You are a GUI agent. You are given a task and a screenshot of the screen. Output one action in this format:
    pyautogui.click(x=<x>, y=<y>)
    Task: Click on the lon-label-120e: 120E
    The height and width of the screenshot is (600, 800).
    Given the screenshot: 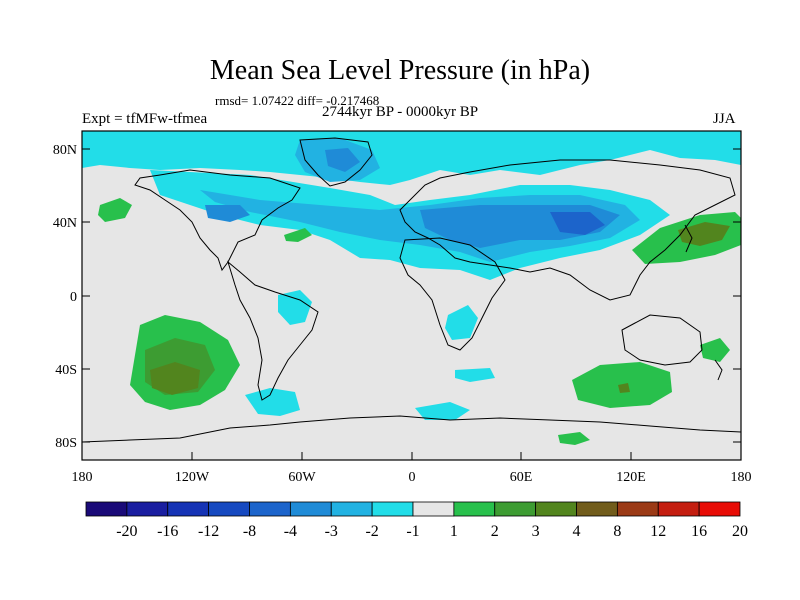 What is the action you would take?
    pyautogui.click(x=631, y=477)
    